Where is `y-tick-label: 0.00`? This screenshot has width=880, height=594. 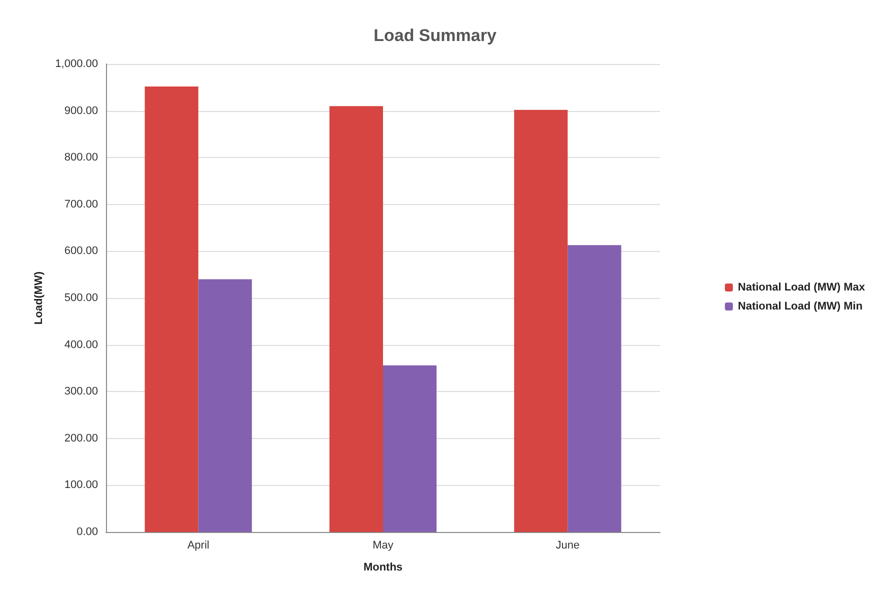 y-tick-label: 0.00 is located at coordinates (87, 532).